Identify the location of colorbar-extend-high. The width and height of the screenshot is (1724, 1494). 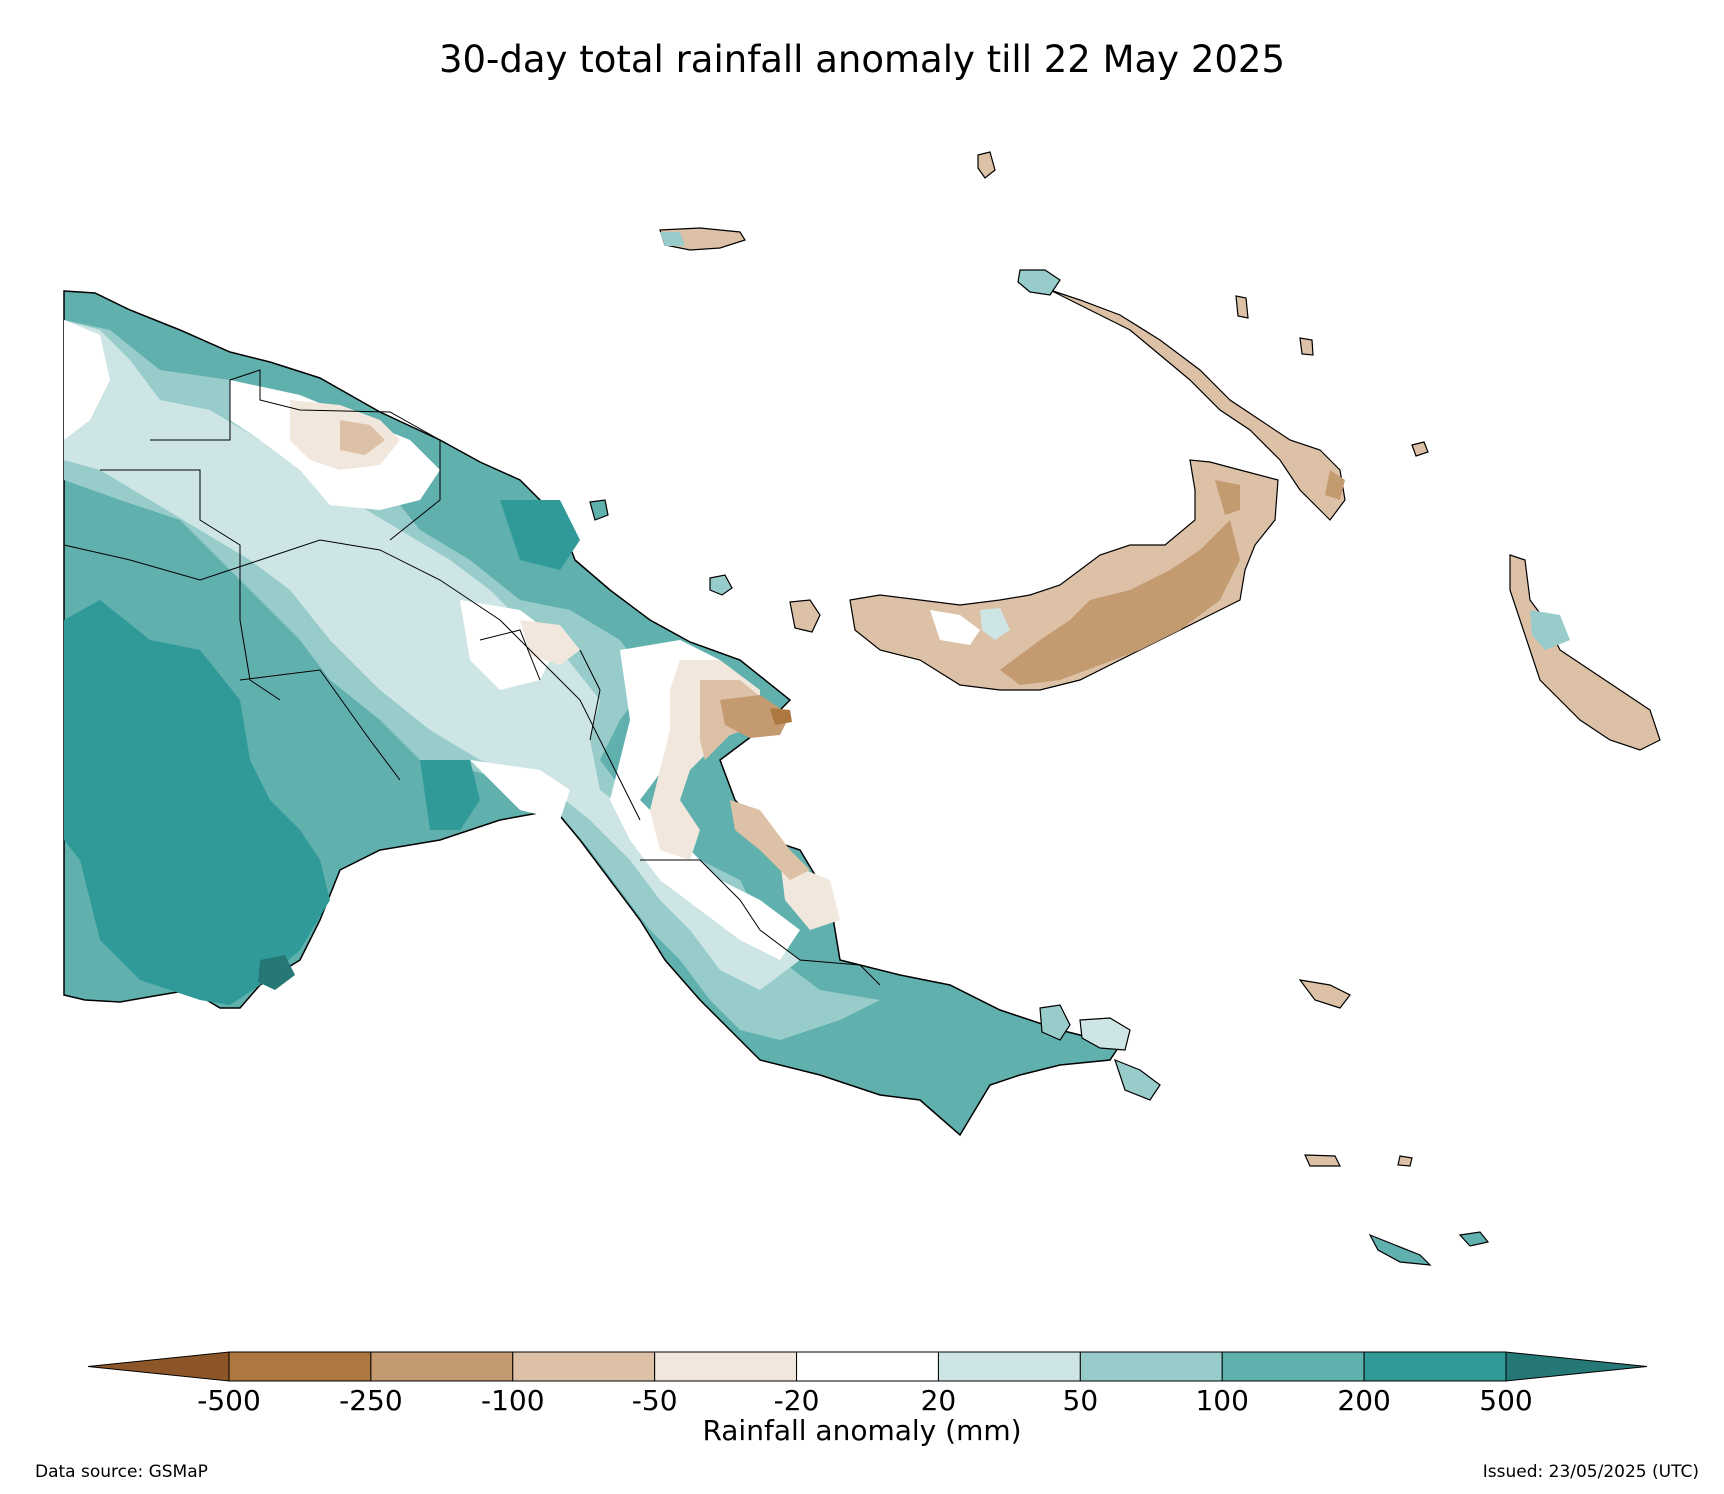
(1576, 1366).